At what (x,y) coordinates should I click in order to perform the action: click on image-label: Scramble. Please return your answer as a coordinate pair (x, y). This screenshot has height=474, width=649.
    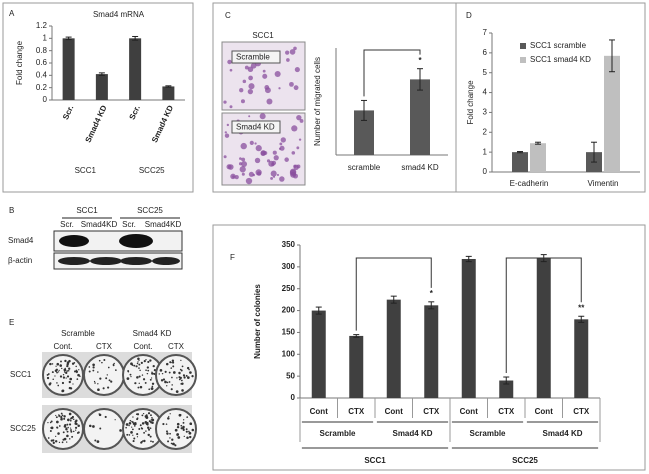
    Looking at the image, I should click on (253, 57).